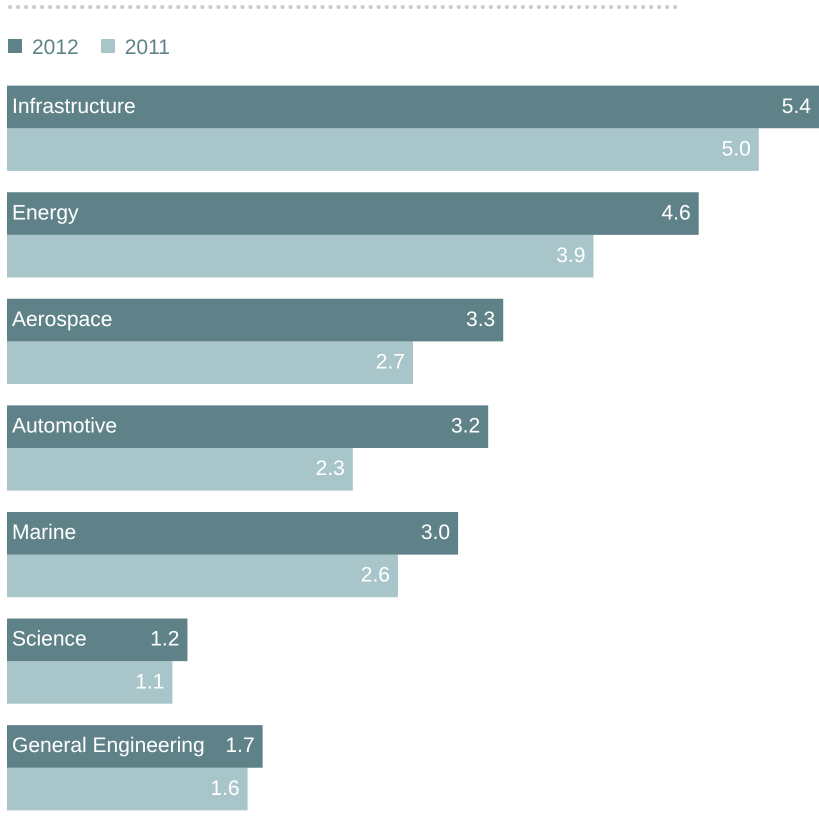 Image resolution: width=819 pixels, height=821 pixels. What do you see at coordinates (147, 47) in the screenshot?
I see `legend-label: 2011` at bounding box center [147, 47].